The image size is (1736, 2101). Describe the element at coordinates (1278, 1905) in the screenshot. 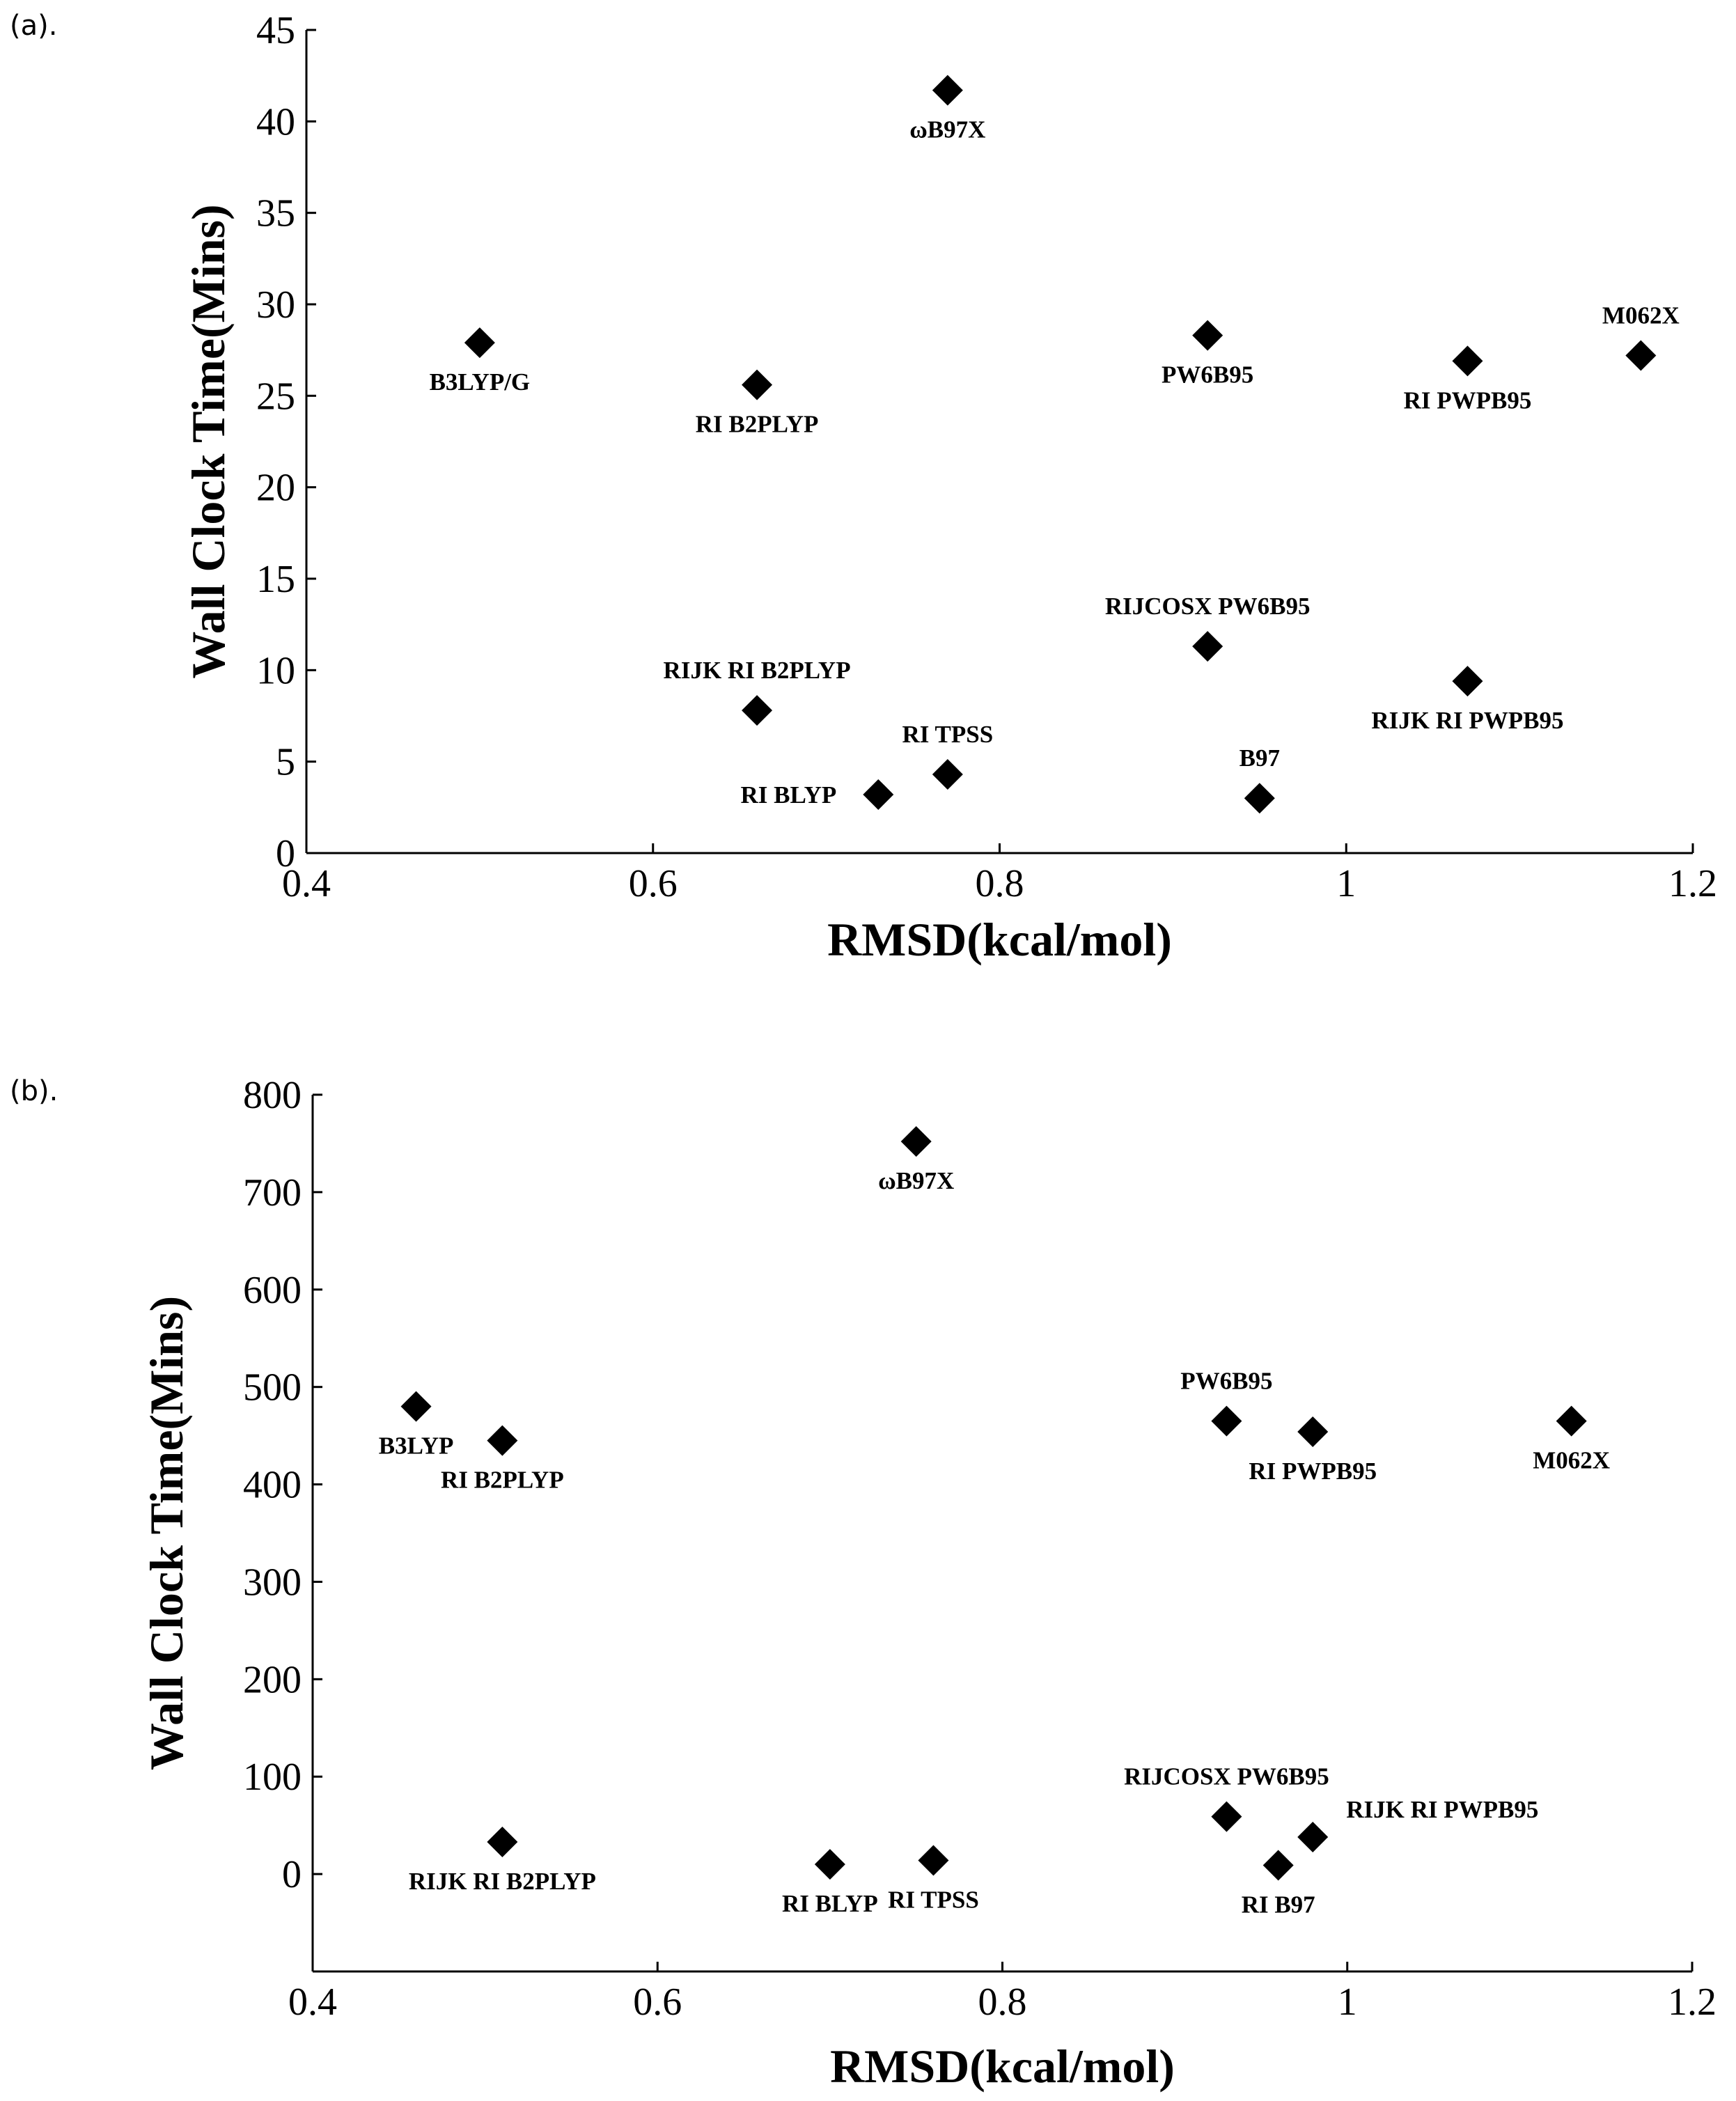

I see `data-point-label: RI B97` at that location.